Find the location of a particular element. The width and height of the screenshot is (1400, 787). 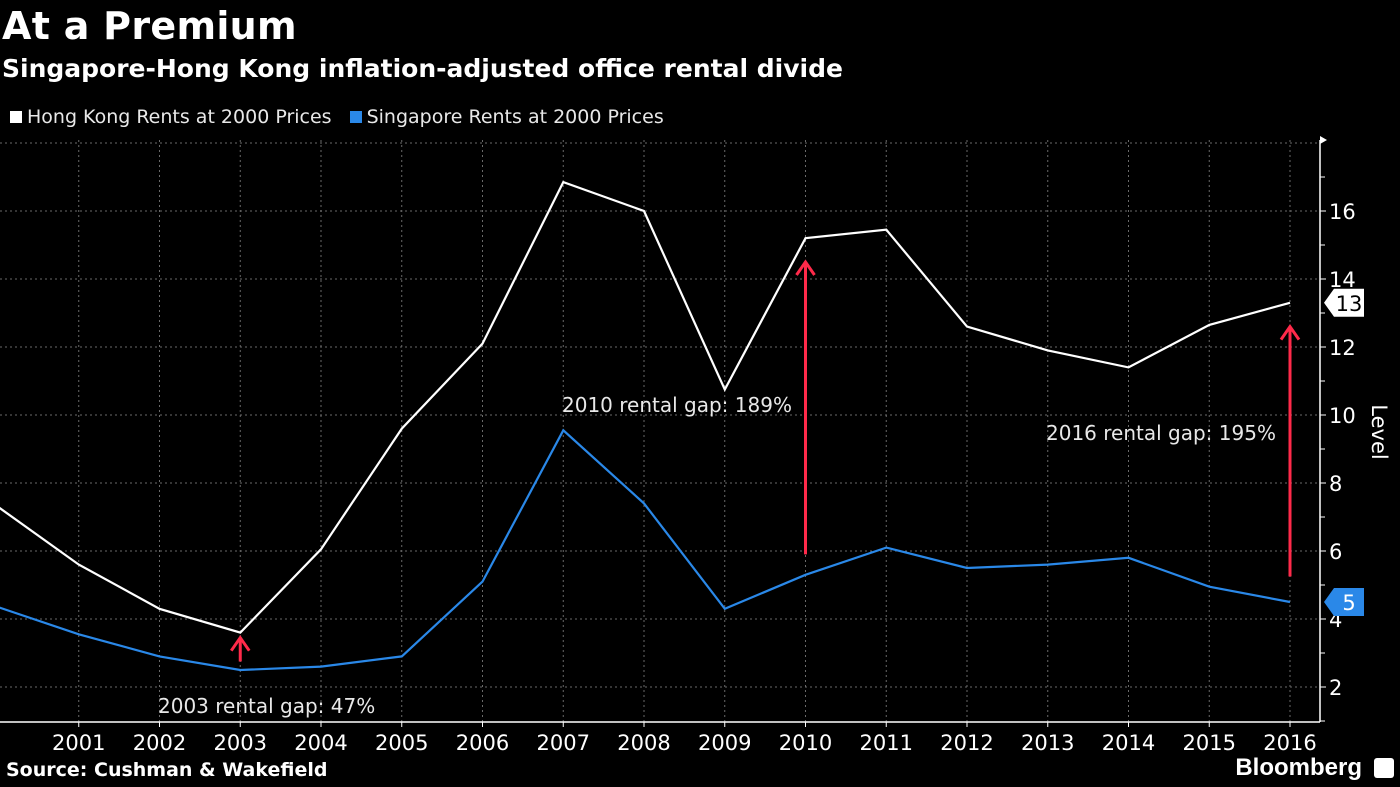

y-tick-label: 14 is located at coordinates (1342, 280).